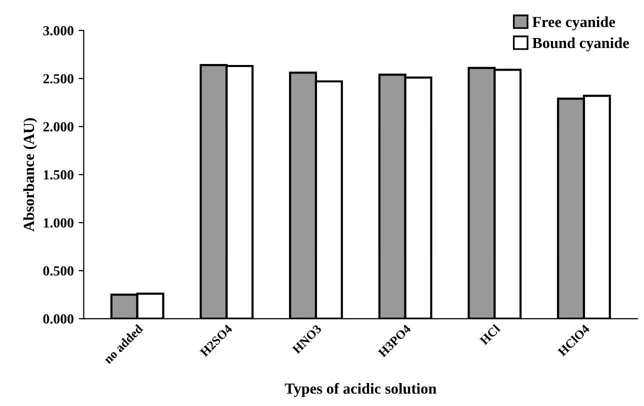  Describe the element at coordinates (58, 271) in the screenshot. I see `y-tick-label: 0.500` at that location.